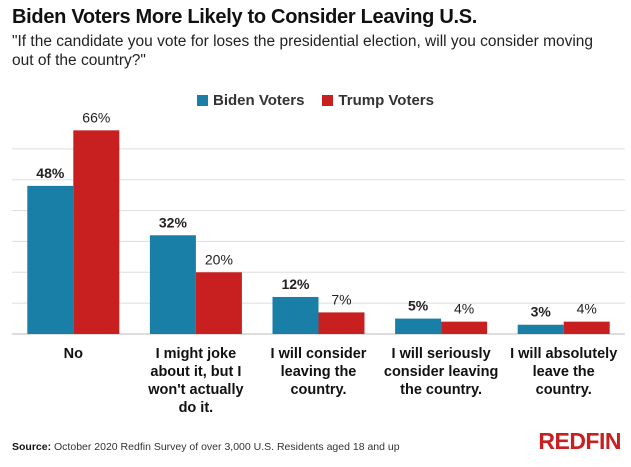 The width and height of the screenshot is (631, 467). What do you see at coordinates (259, 100) in the screenshot?
I see `legend-label-biden: Biden Voters` at bounding box center [259, 100].